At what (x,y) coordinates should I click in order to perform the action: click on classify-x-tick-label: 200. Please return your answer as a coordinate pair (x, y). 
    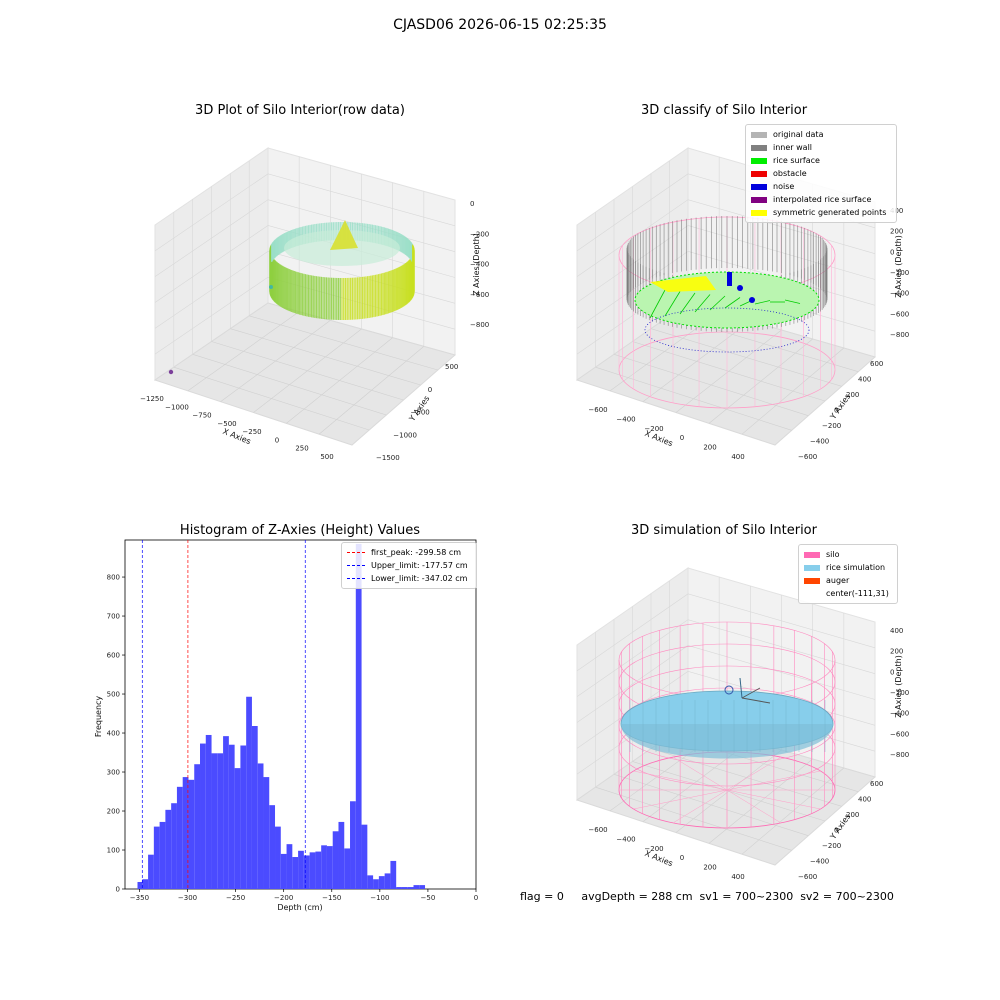
    Looking at the image, I should click on (709, 448).